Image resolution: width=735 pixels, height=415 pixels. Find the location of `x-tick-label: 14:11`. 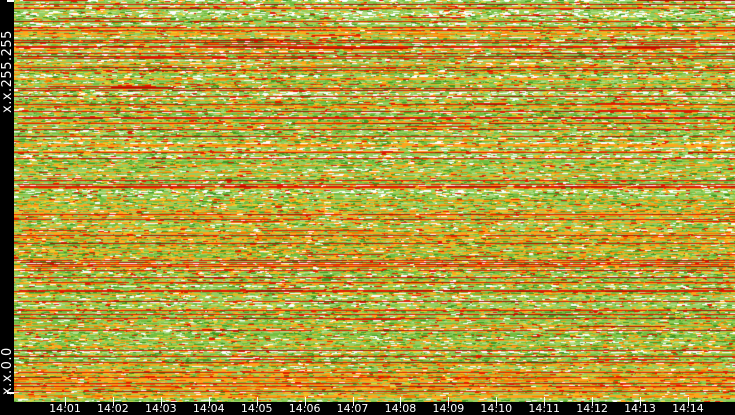

x-tick-label: 14:11 is located at coordinates (544, 408).